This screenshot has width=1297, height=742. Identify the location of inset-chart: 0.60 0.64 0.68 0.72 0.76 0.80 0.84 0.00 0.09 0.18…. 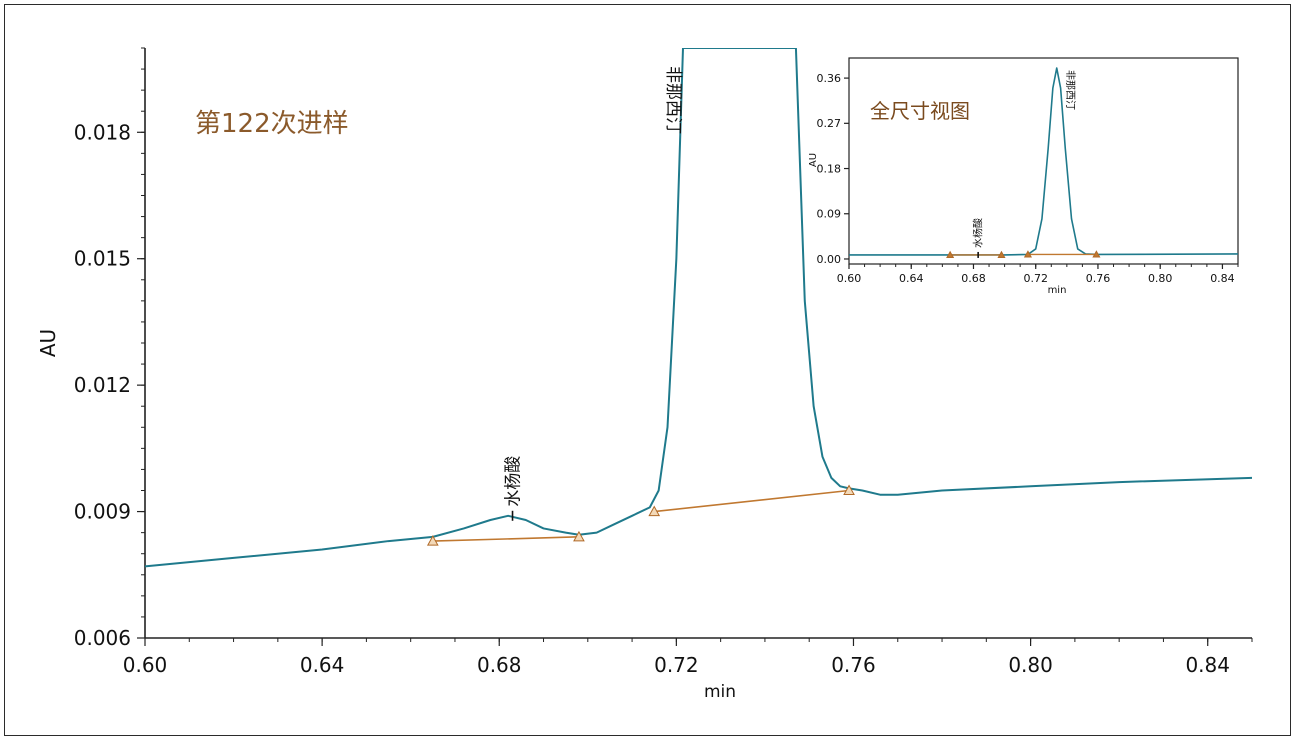
(1023, 176).